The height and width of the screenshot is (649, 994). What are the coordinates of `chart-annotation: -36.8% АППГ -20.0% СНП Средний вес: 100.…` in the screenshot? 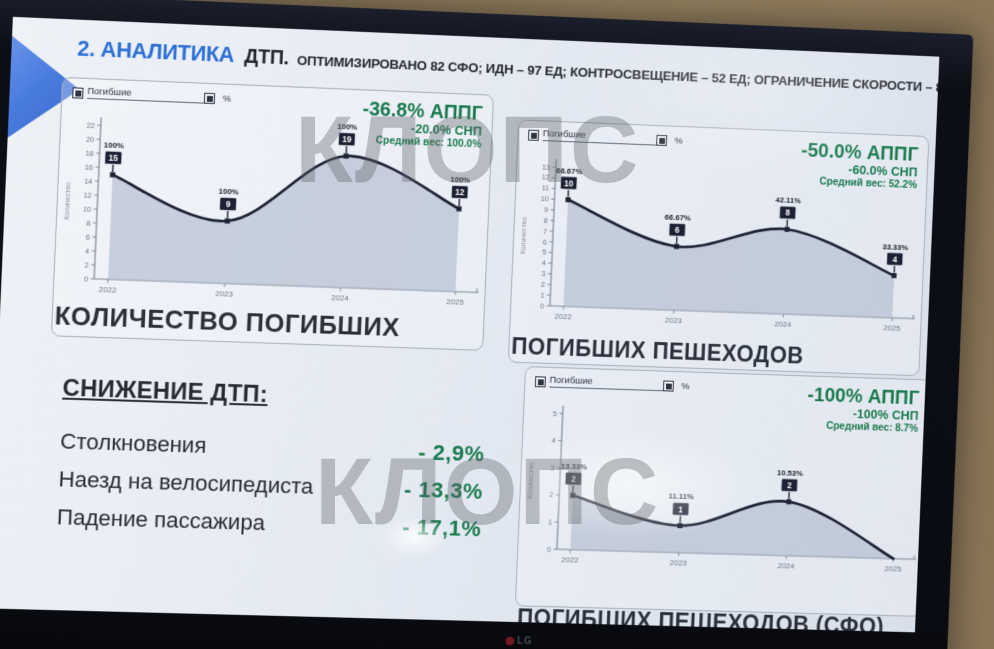 It's located at (422, 124).